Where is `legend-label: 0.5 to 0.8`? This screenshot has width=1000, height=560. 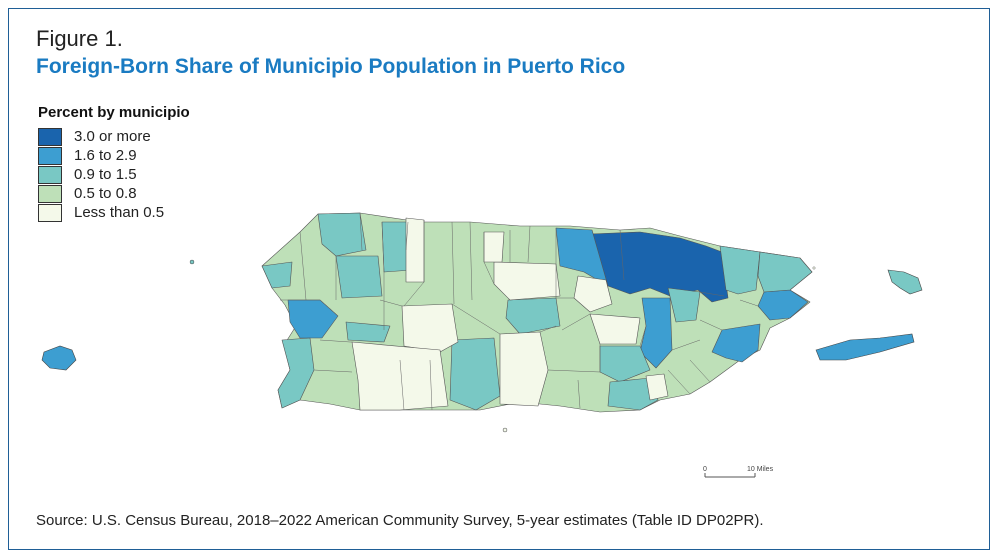
legend-label: 0.5 to 0.8 is located at coordinates (105, 193).